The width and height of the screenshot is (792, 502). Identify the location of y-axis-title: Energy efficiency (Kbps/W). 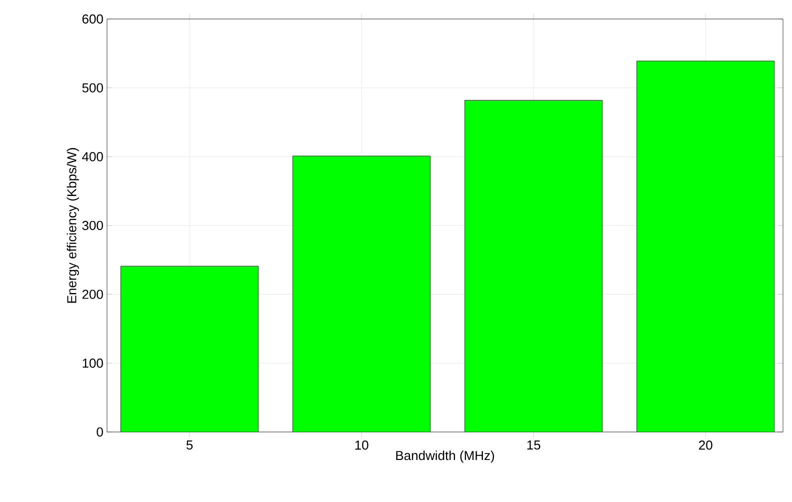
(72, 225).